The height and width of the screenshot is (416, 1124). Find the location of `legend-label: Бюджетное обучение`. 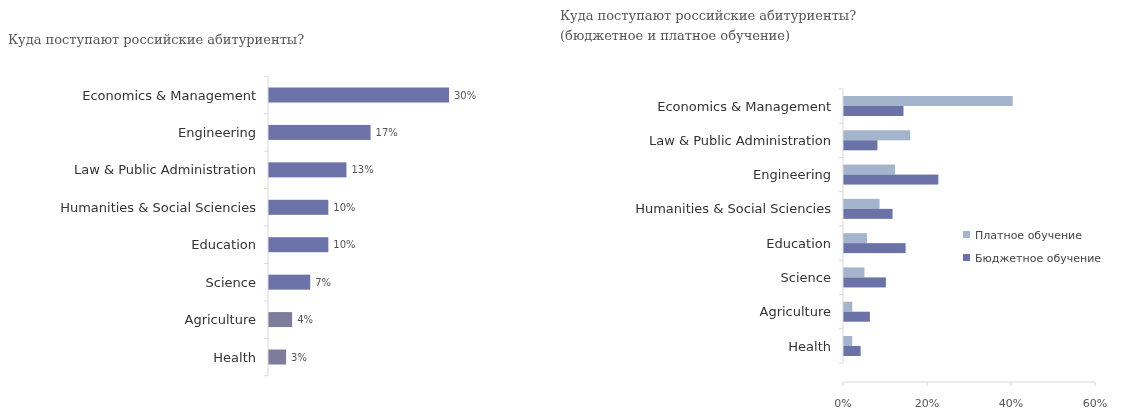

legend-label: Бюджетное обучение is located at coordinates (1038, 258).